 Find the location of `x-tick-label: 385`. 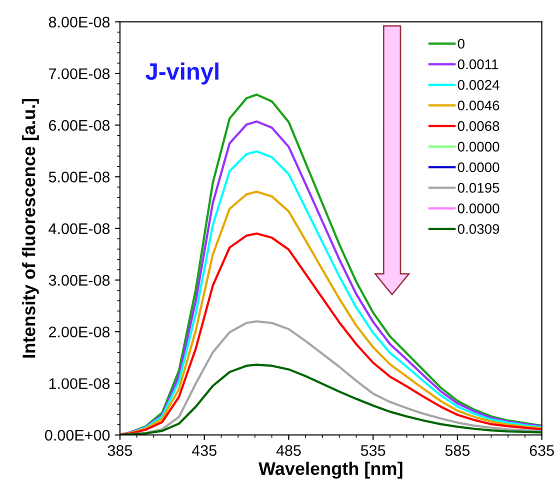

x-tick-label: 385 is located at coordinates (120, 450).